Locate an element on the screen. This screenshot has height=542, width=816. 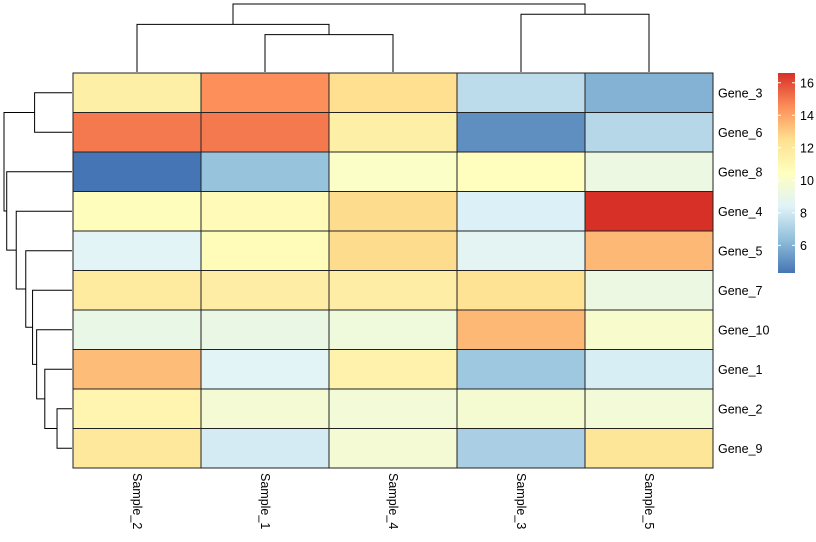
colorbar-tick-label: 8 is located at coordinates (803, 213).